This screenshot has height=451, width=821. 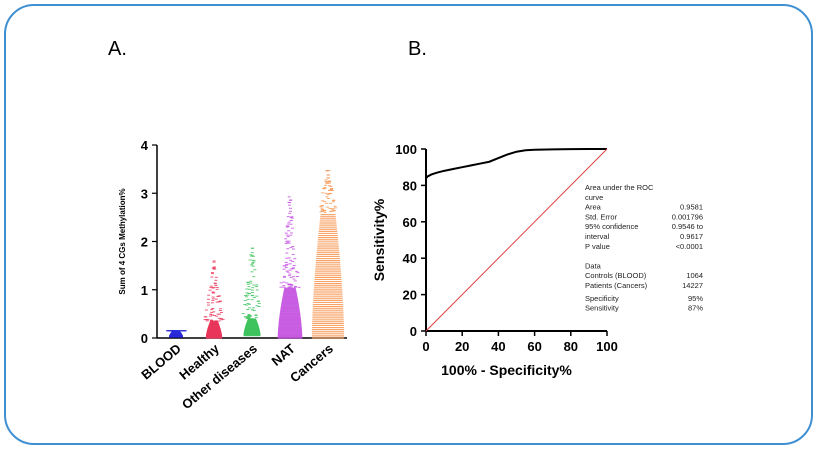 What do you see at coordinates (616, 285) in the screenshot?
I see `annotation-label: Patients (Cancers)` at bounding box center [616, 285].